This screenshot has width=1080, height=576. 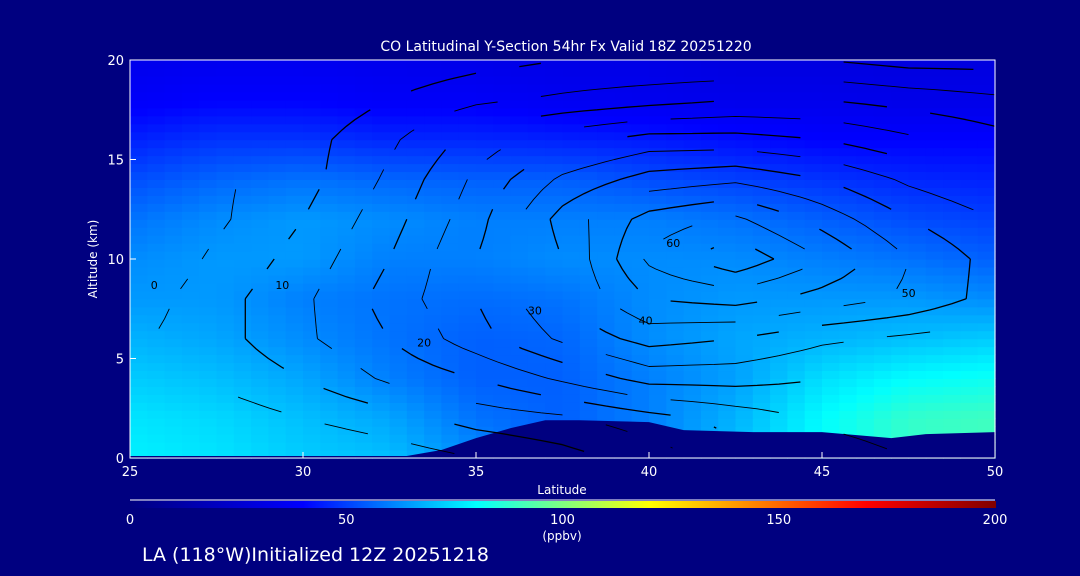 I want to click on x-tick-label: 40, so click(x=649, y=472).